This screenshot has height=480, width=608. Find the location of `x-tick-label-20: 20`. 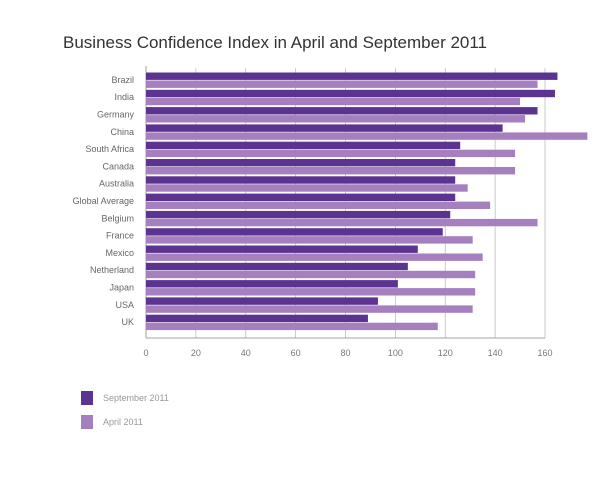

x-tick-label-20: 20 is located at coordinates (196, 353).